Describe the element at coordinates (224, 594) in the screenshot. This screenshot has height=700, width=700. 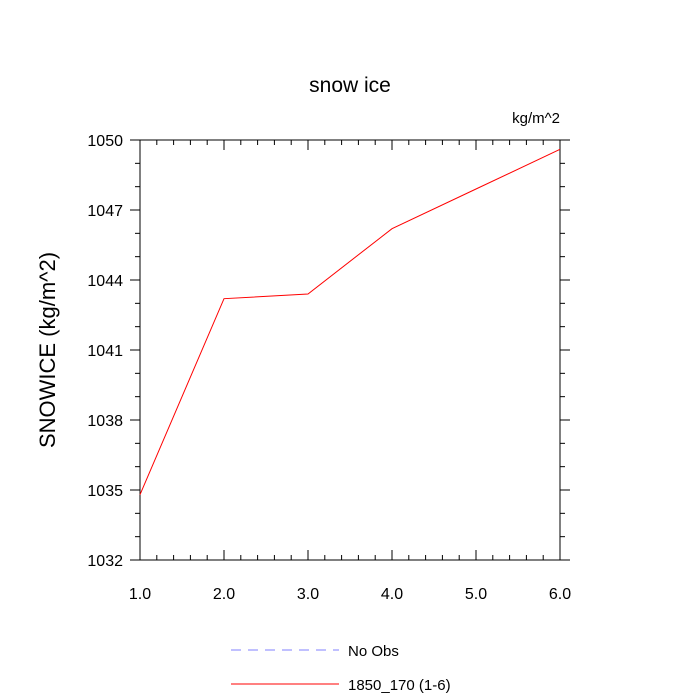
I see `x-tick-label: 2.0` at that location.